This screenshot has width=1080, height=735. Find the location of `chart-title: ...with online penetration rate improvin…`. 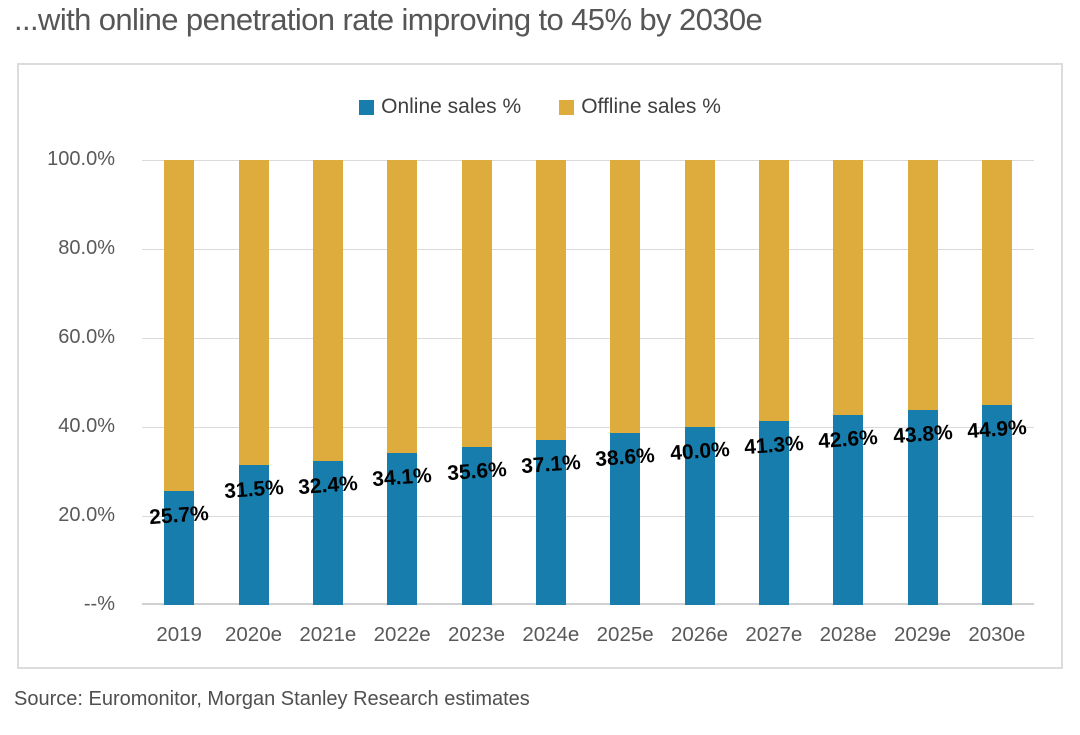

chart-title: ...with online penetration rate improvin… is located at coordinates (388, 19).